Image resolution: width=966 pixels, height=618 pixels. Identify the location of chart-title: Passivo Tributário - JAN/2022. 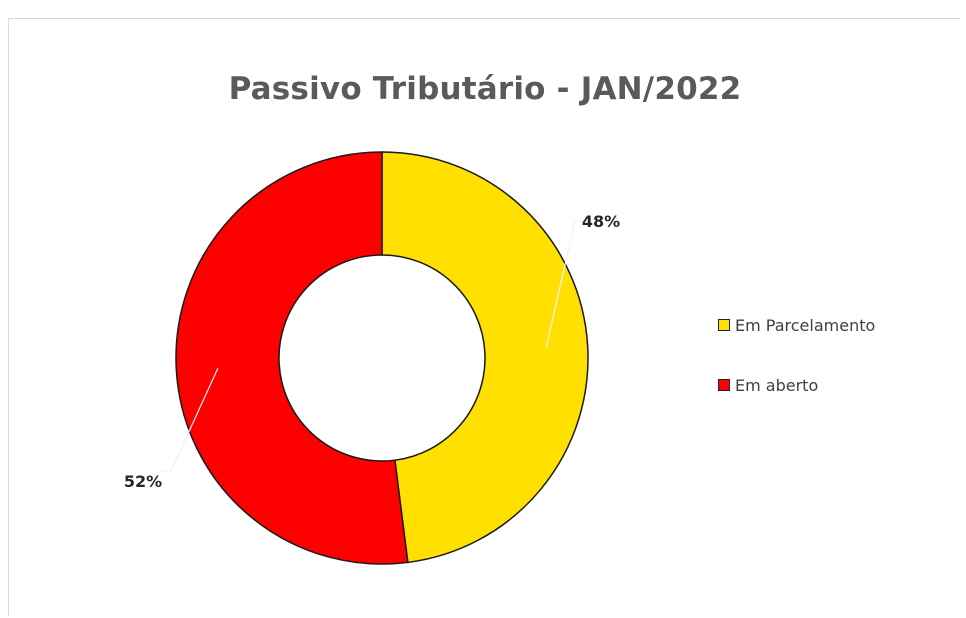
(485, 89).